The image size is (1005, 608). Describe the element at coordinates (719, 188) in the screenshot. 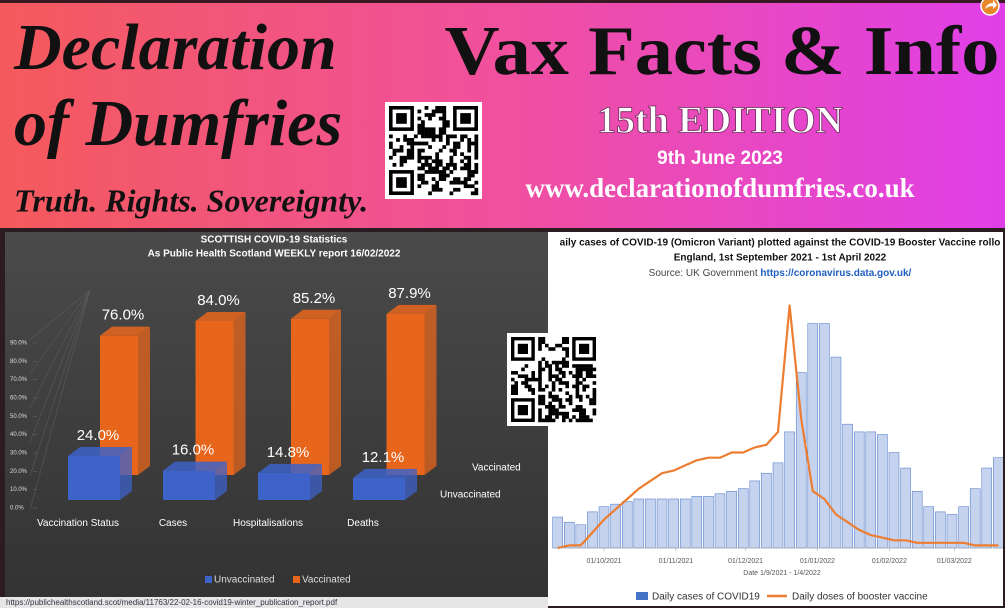

I see `website: www.declarationofdumfries.co.uk` at that location.